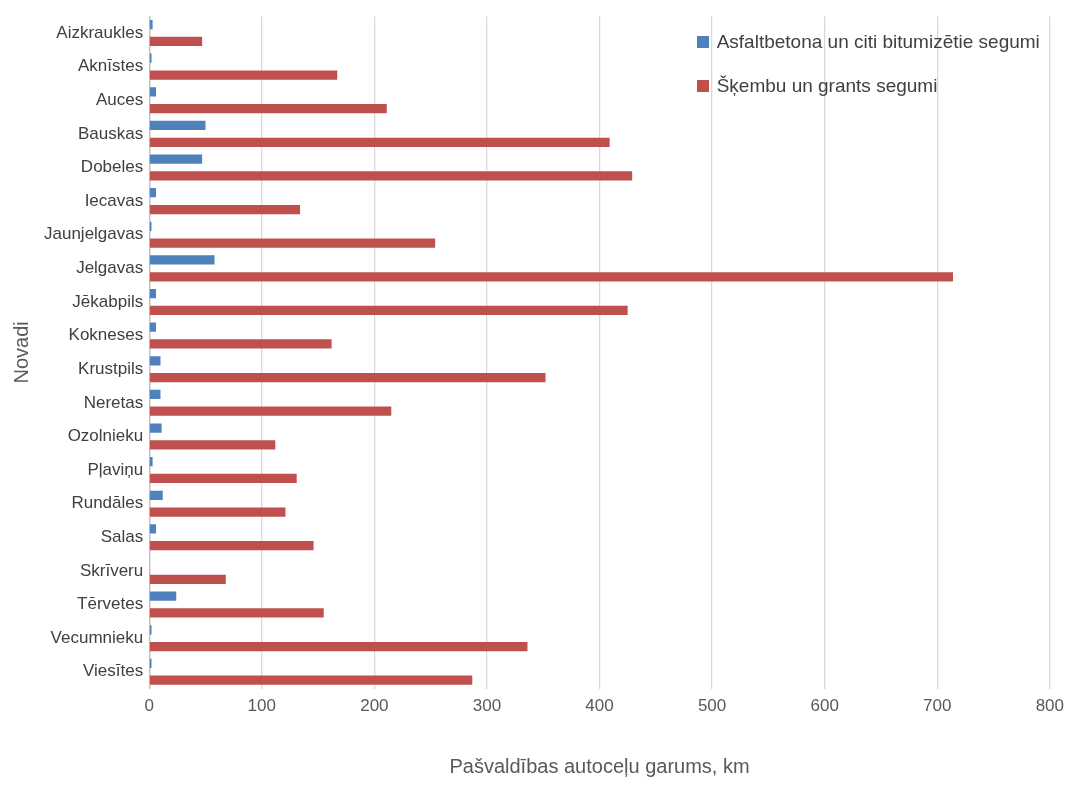 The image size is (1072, 787). What do you see at coordinates (110, 268) in the screenshot?
I see `y-tick-label: Jelgavas` at bounding box center [110, 268].